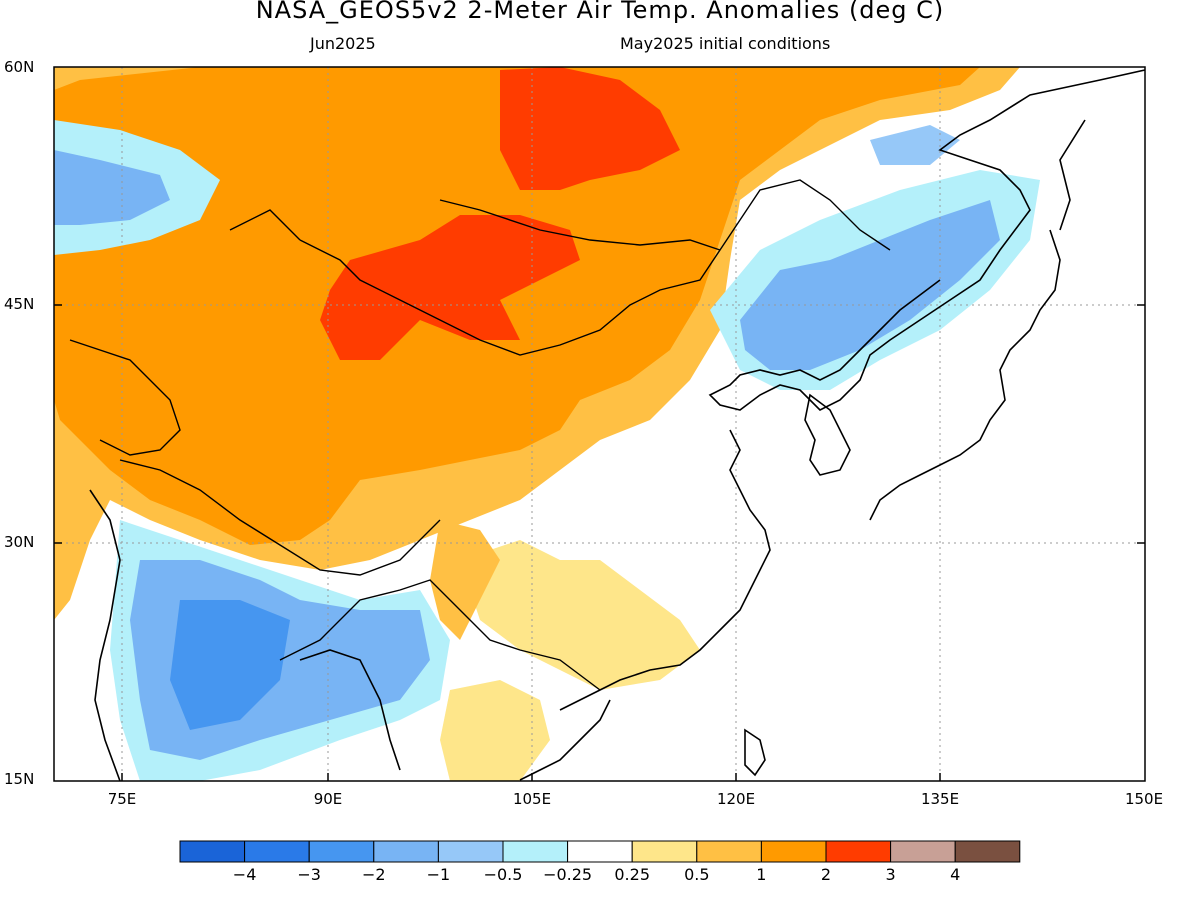  I want to click on subtitle-month: Jun2025, so click(343, 43).